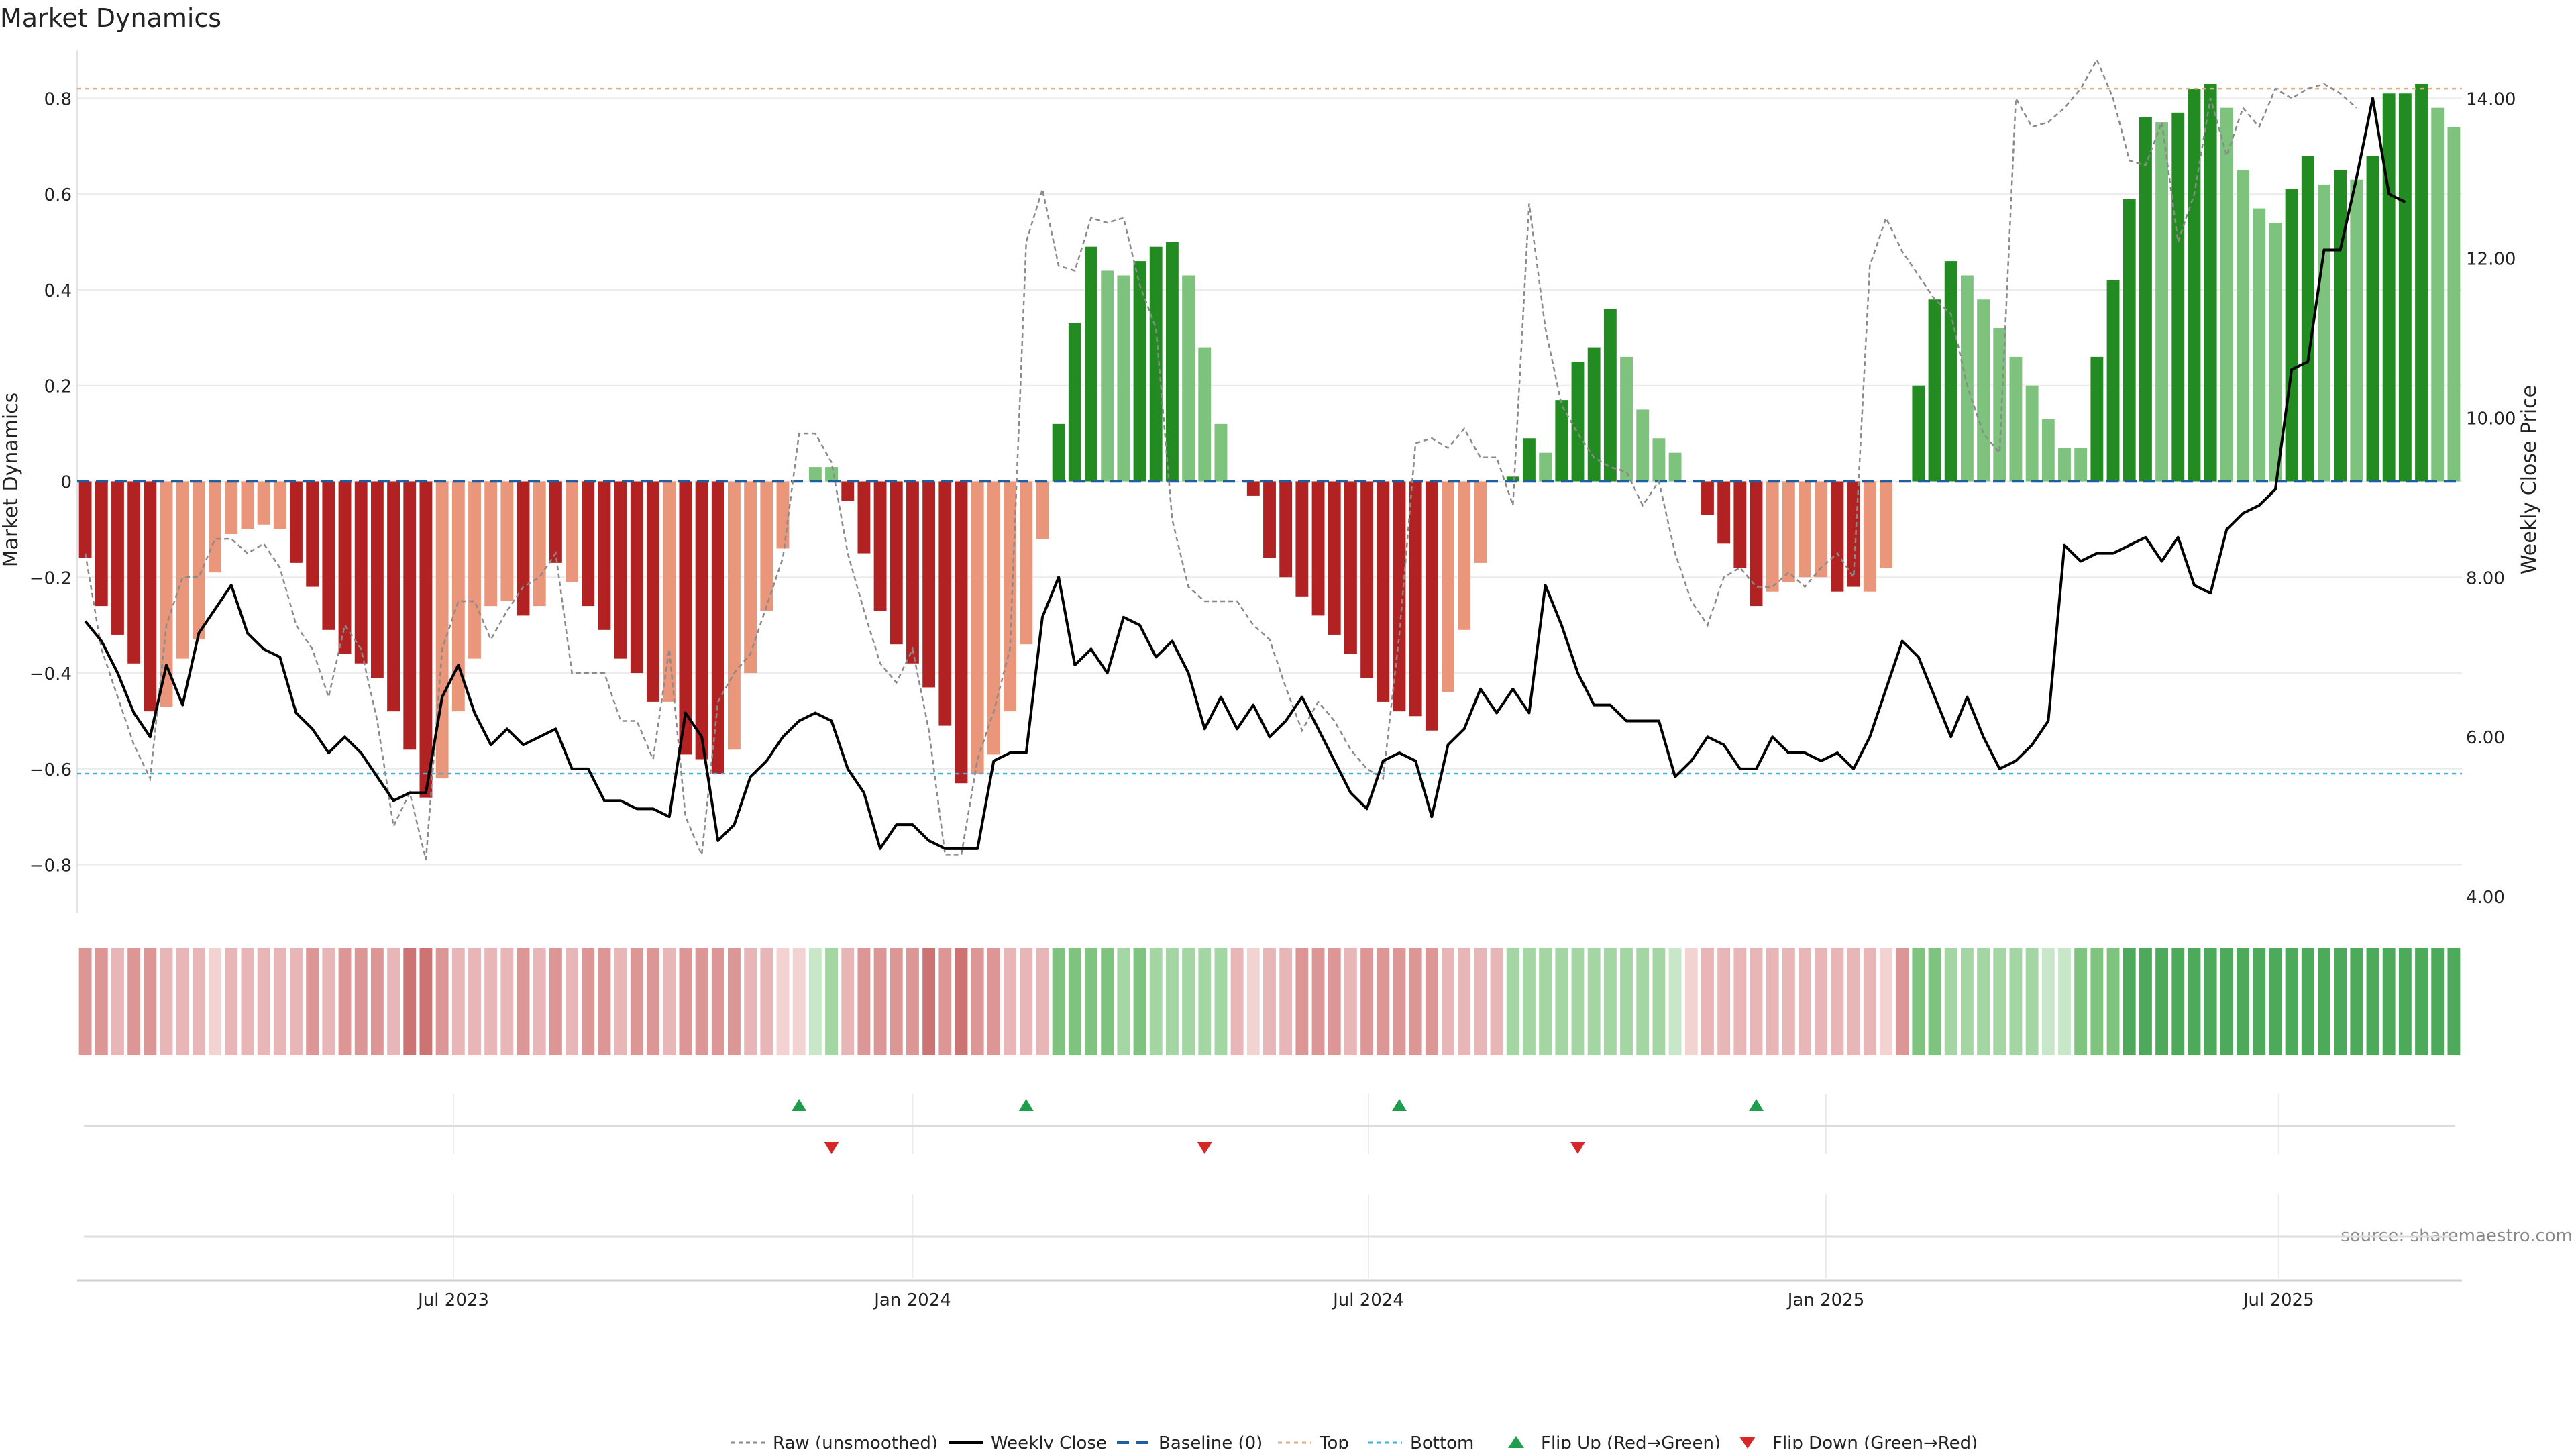 Image resolution: width=2576 pixels, height=1452 pixels. Describe the element at coordinates (1875, 1441) in the screenshot. I see `legend-label: Flip Down (Green→Red)` at that location.